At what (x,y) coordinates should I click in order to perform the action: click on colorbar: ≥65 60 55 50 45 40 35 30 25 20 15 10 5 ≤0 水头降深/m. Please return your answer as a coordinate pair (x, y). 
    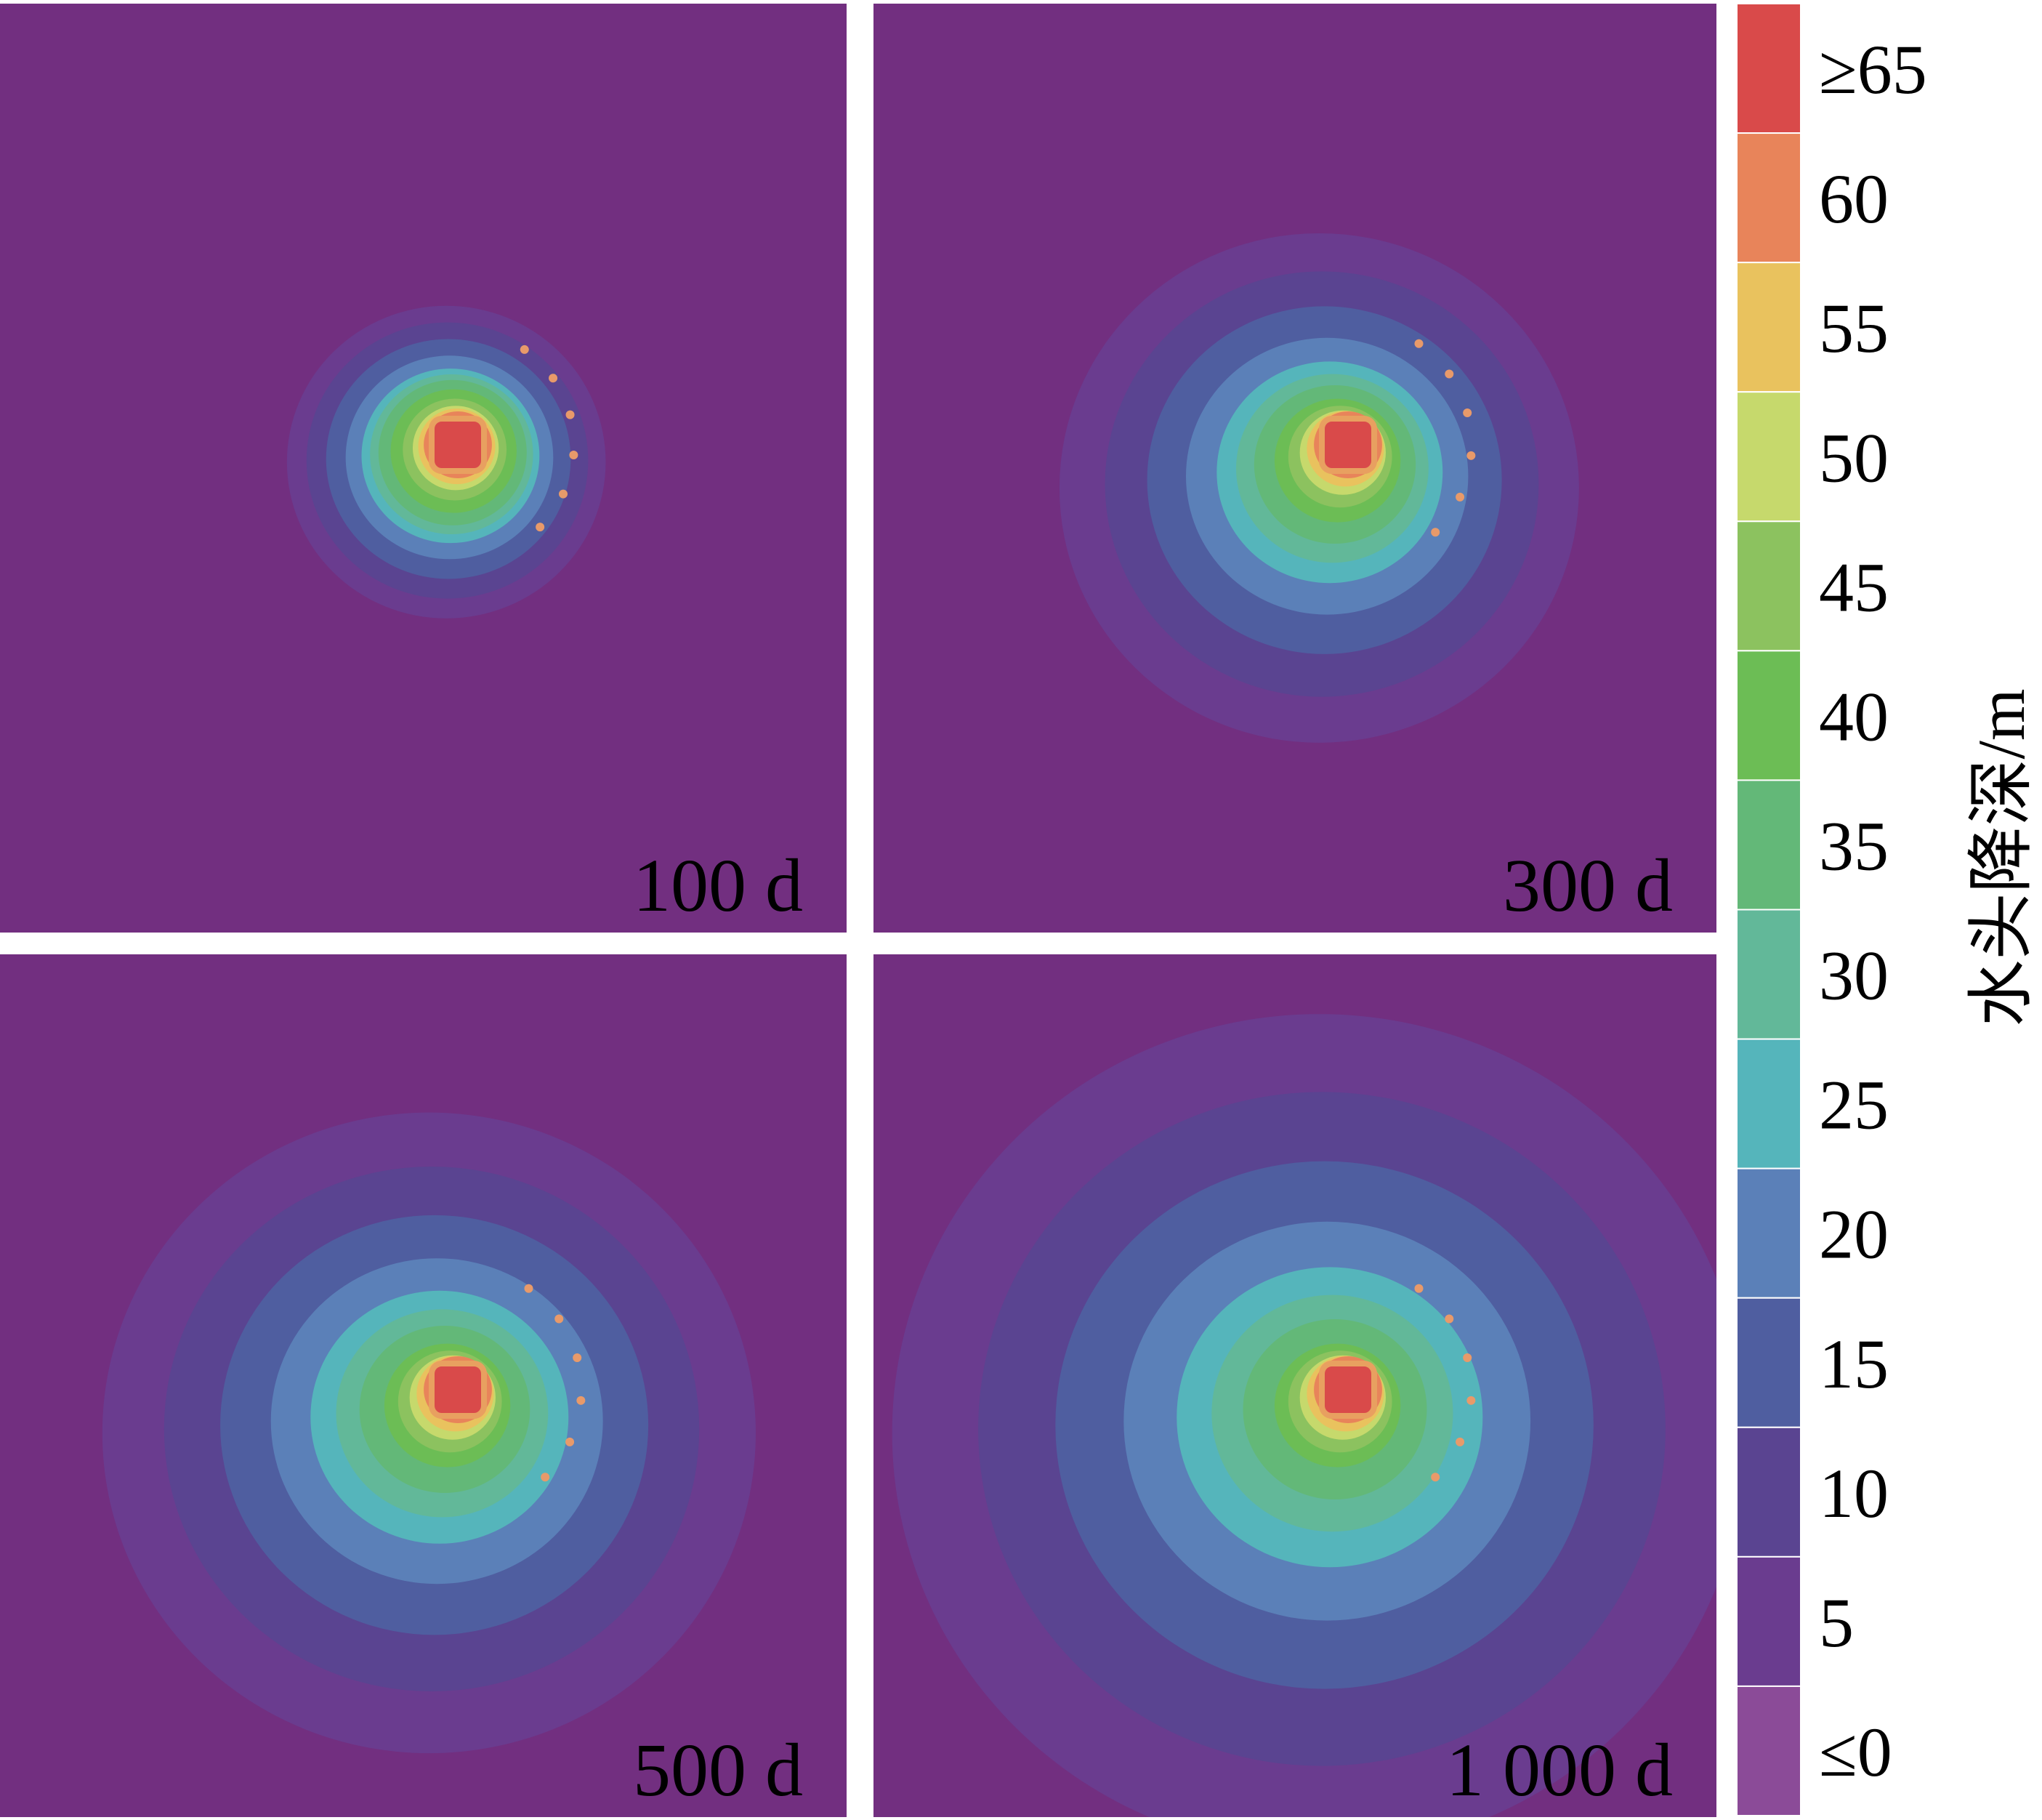
    Looking at the image, I should click on (1887, 909).